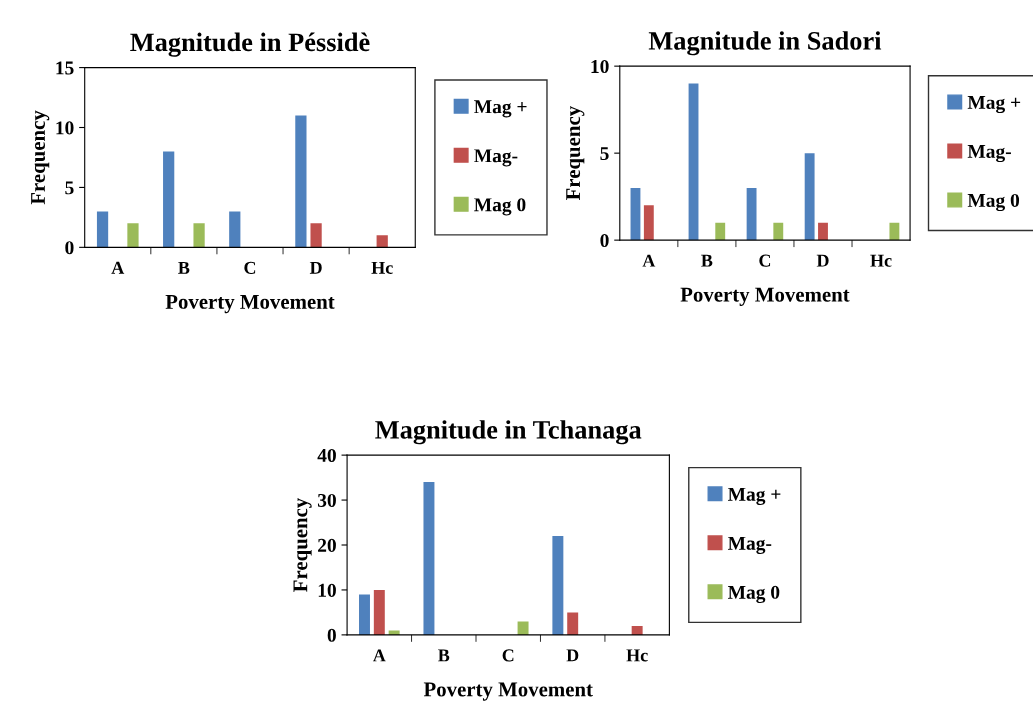 The height and width of the screenshot is (719, 1033). What do you see at coordinates (250, 44) in the screenshot?
I see `chart-title: Magnitude in Péssidè` at bounding box center [250, 44].